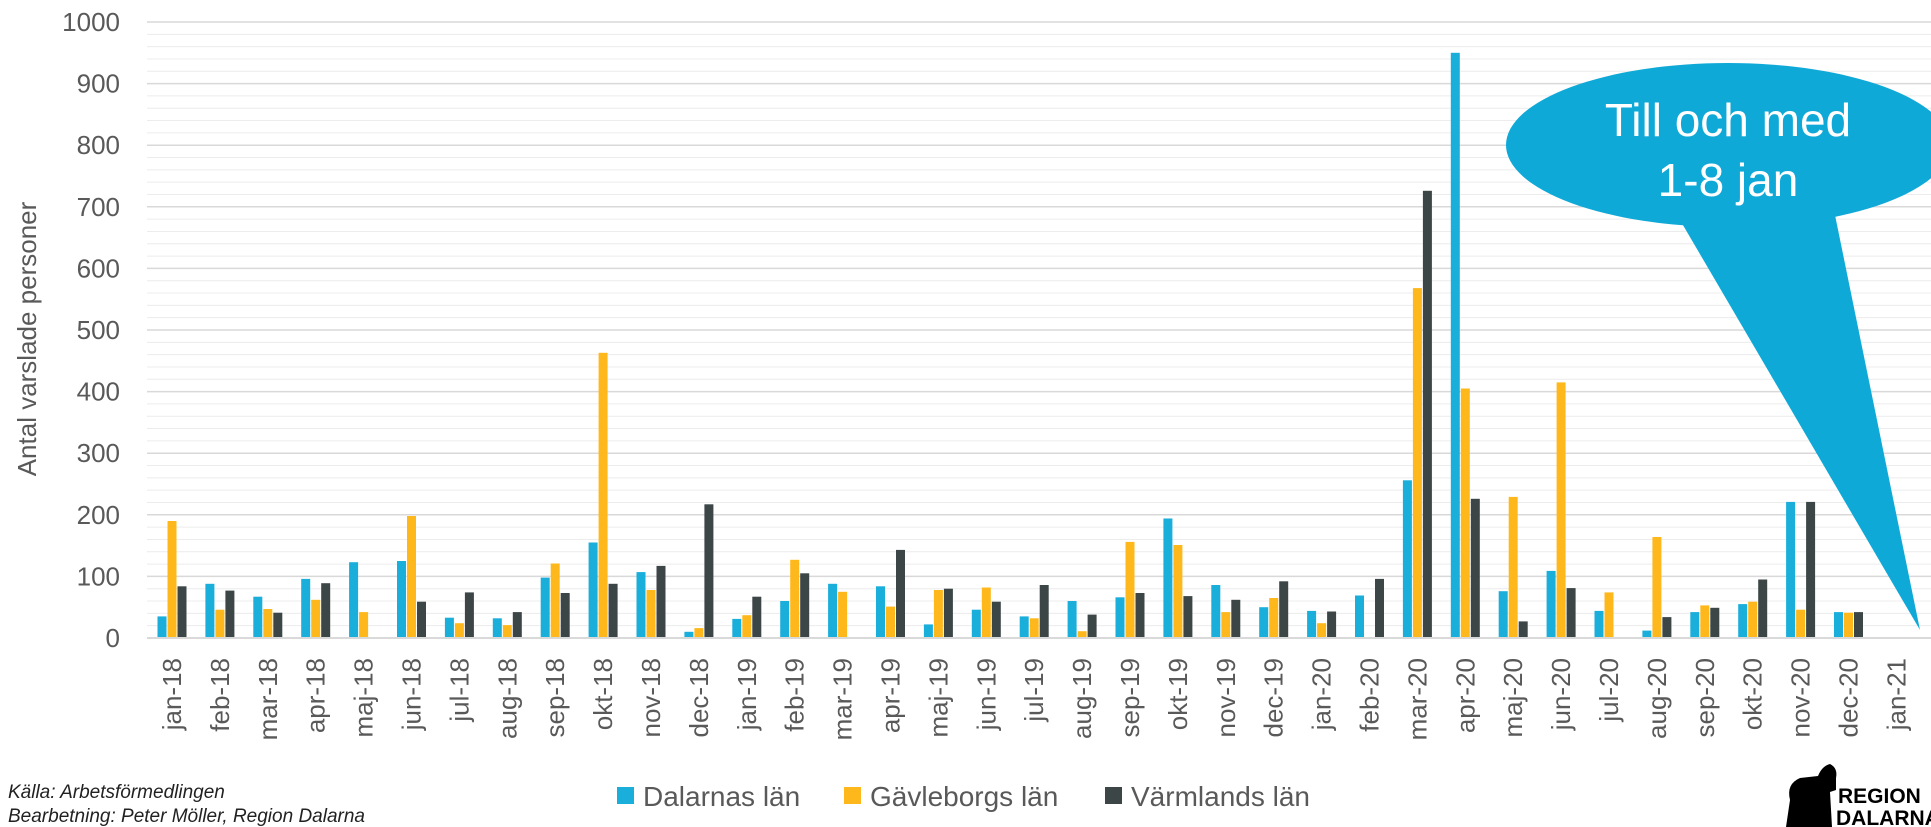 The image size is (1931, 827). I want to click on x-tick-label: mar-18, so click(268, 699).